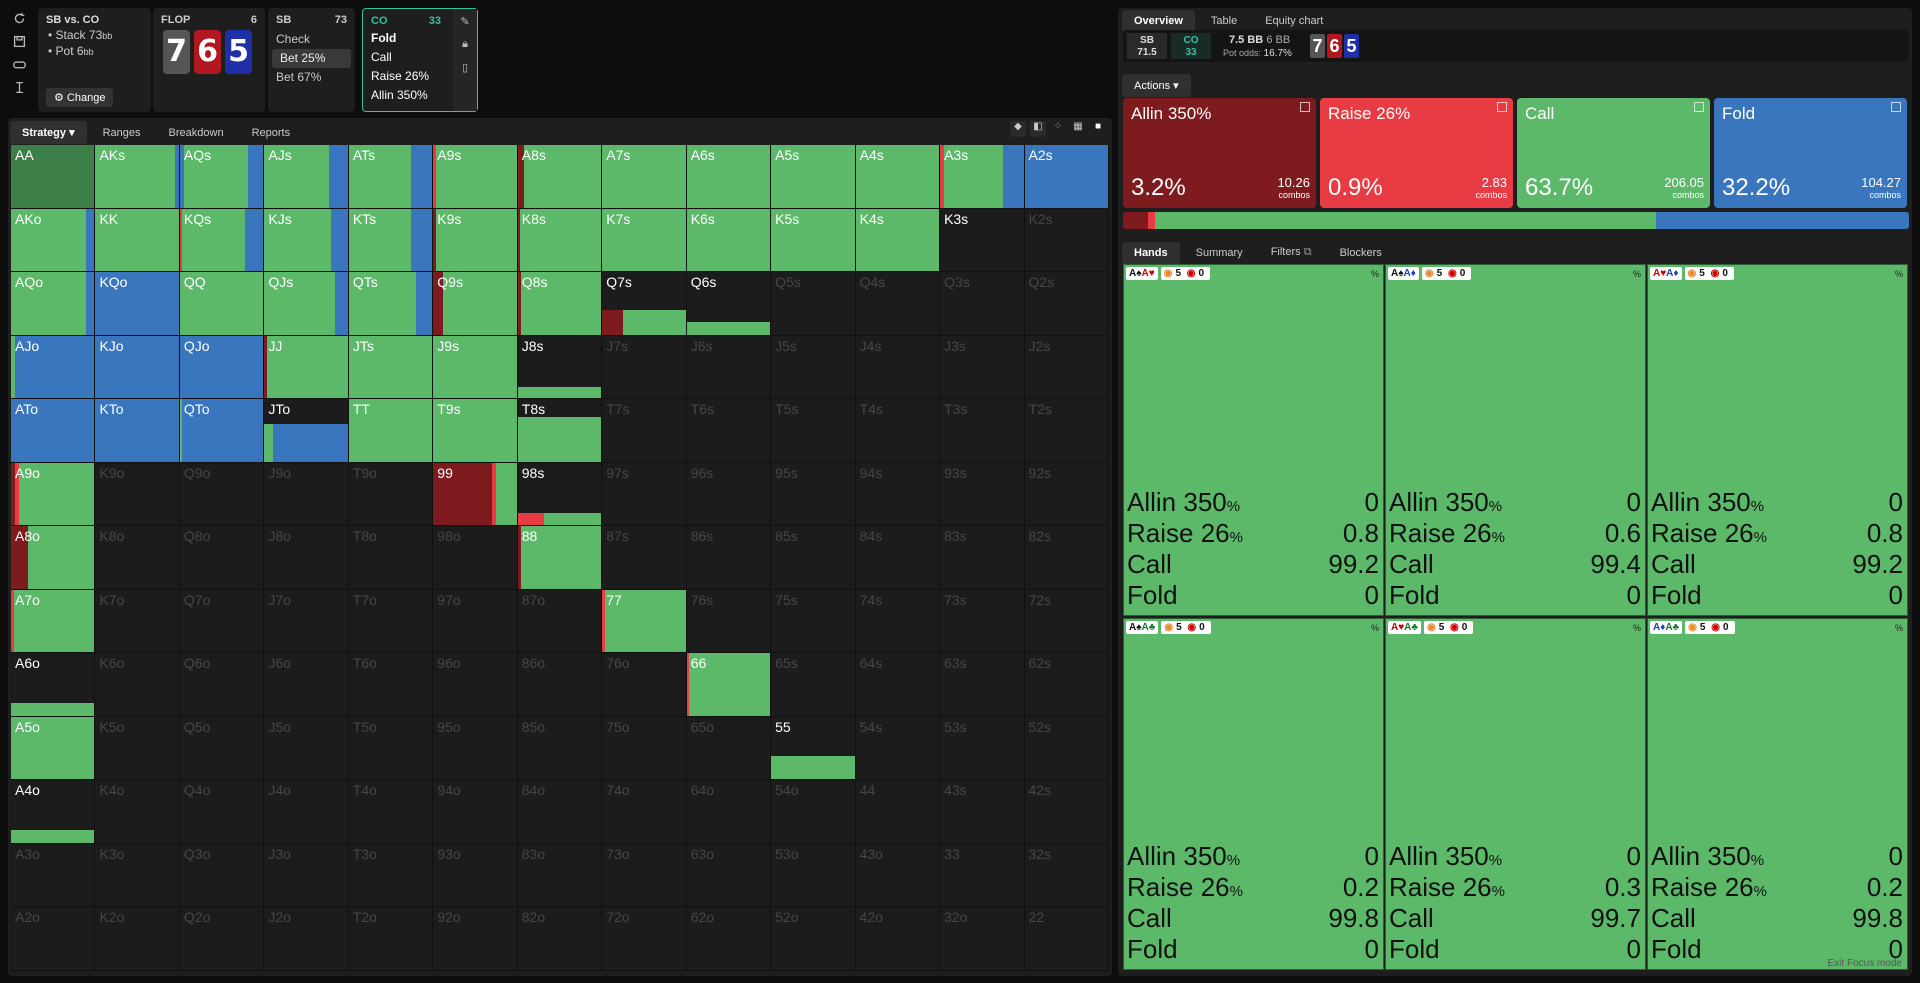  Describe the element at coordinates (813, 875) in the screenshot. I see `matrix-cell: 53o` at that location.